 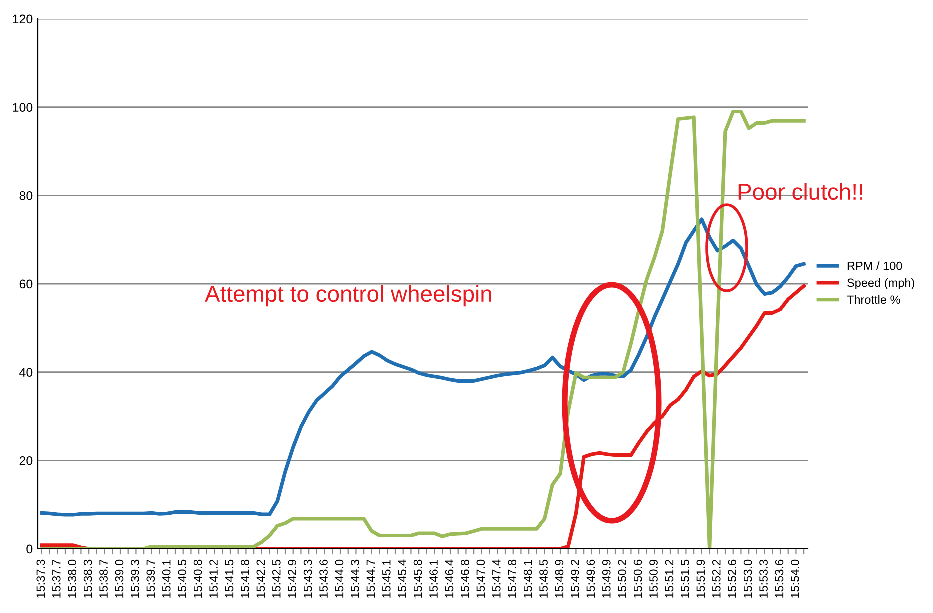 I want to click on x-tick-label: 15:45.1, so click(x=386, y=579).